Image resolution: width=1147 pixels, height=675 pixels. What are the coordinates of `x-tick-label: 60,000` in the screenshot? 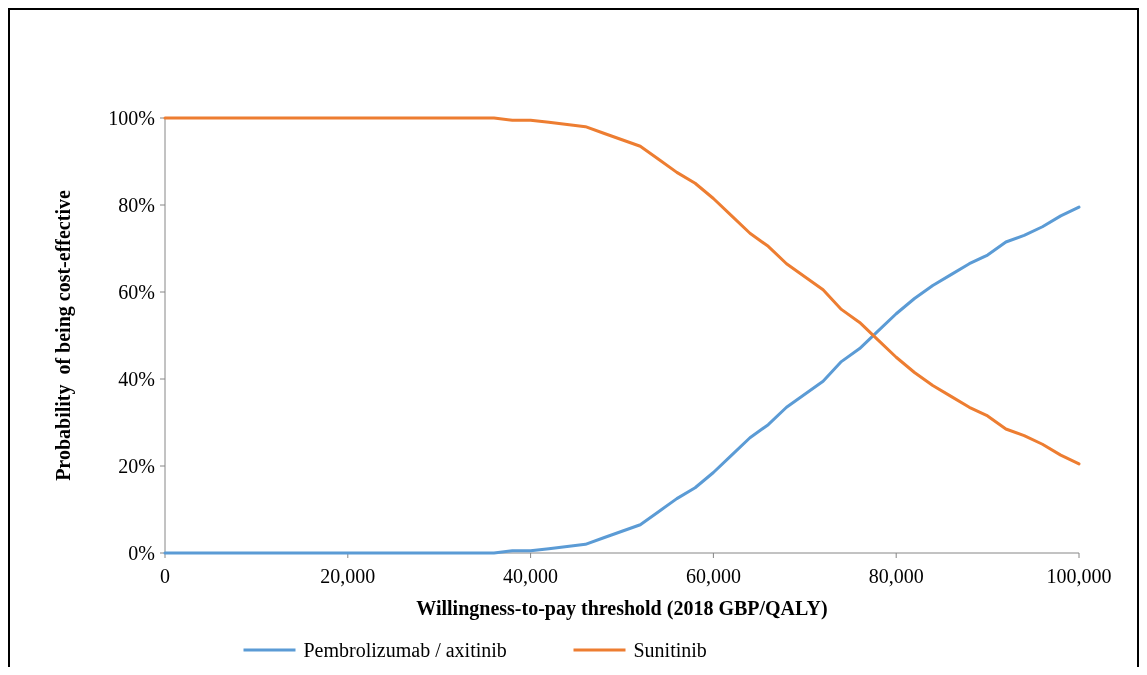 It's located at (713, 576).